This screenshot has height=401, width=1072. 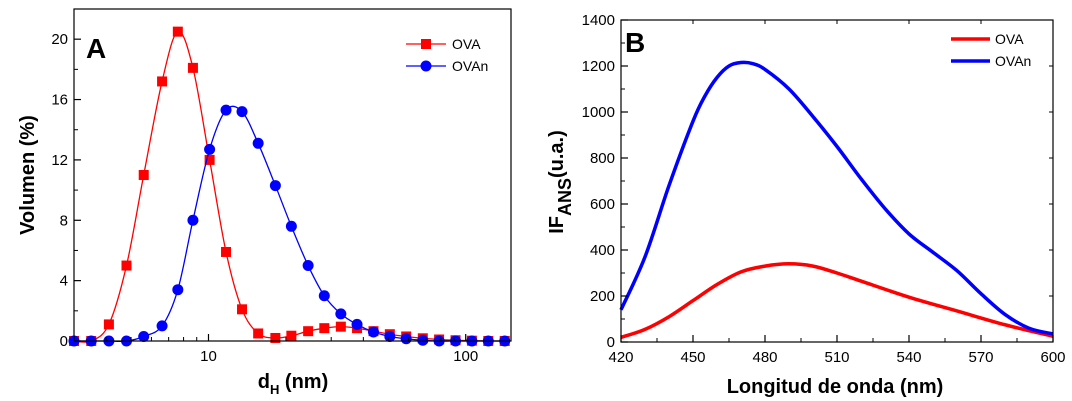 What do you see at coordinates (59, 39) in the screenshot?
I see `panel-a-y-tick-label: 20` at bounding box center [59, 39].